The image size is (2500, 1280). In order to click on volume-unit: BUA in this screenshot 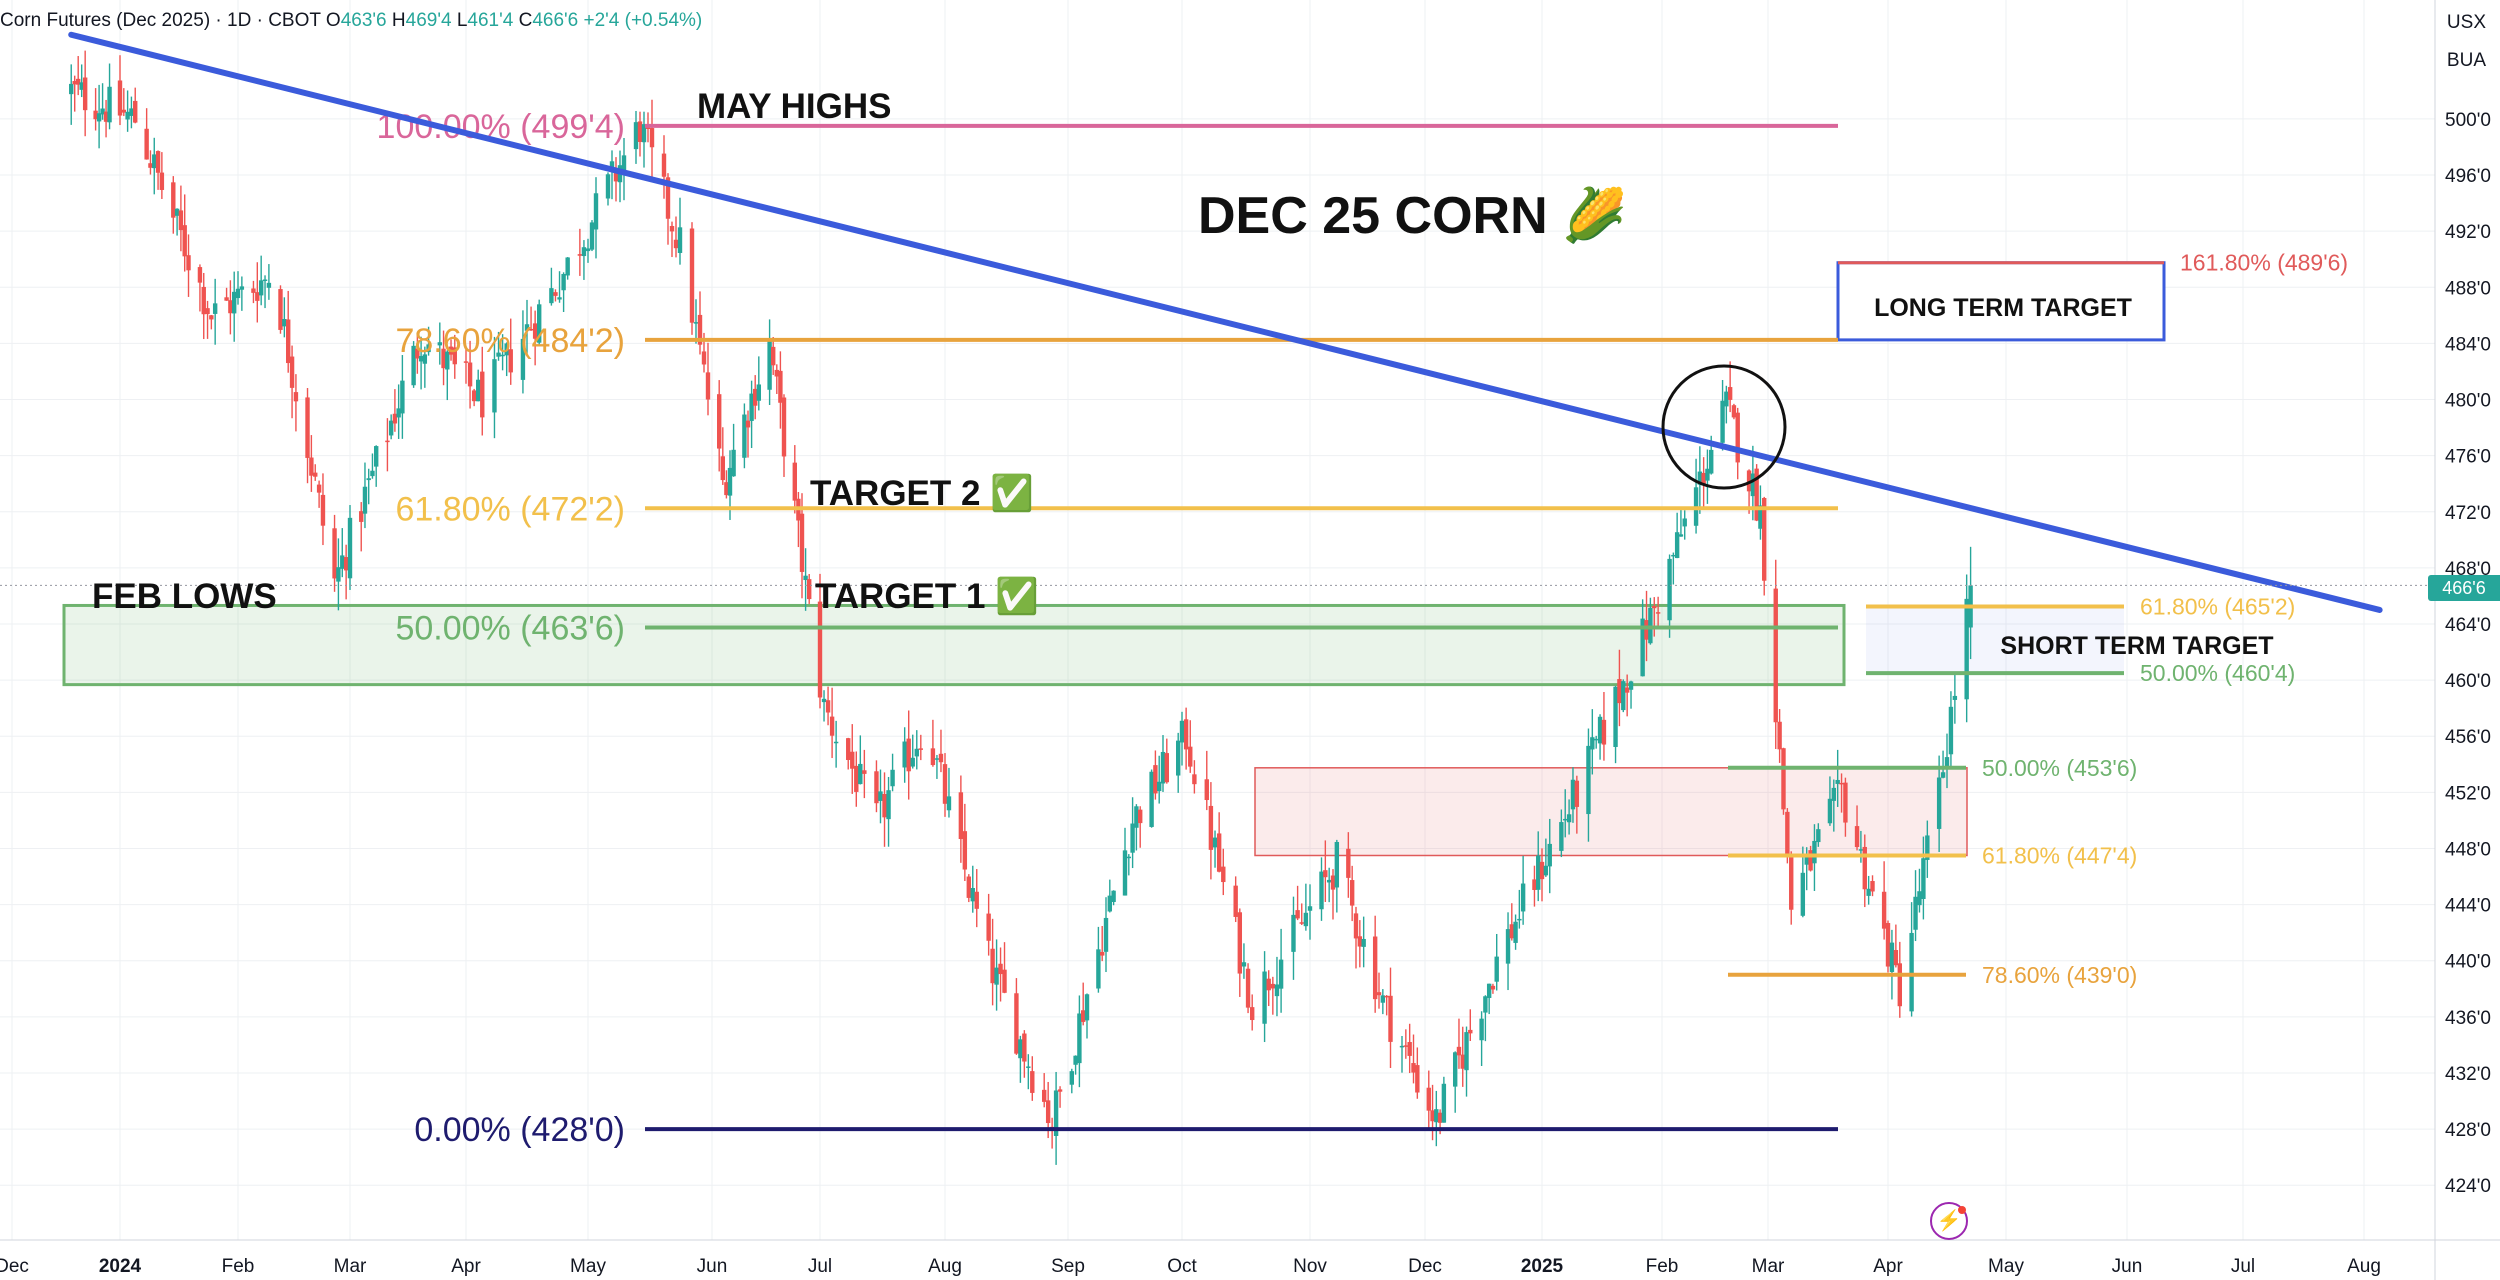, I will do `click(2466, 60)`.